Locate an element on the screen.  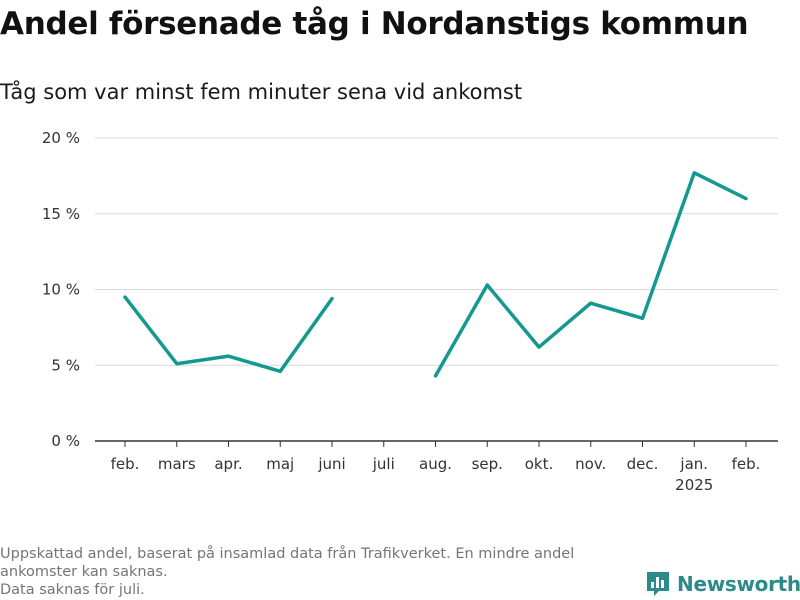
footnote-line: Data saknas för juli. is located at coordinates (72, 590).